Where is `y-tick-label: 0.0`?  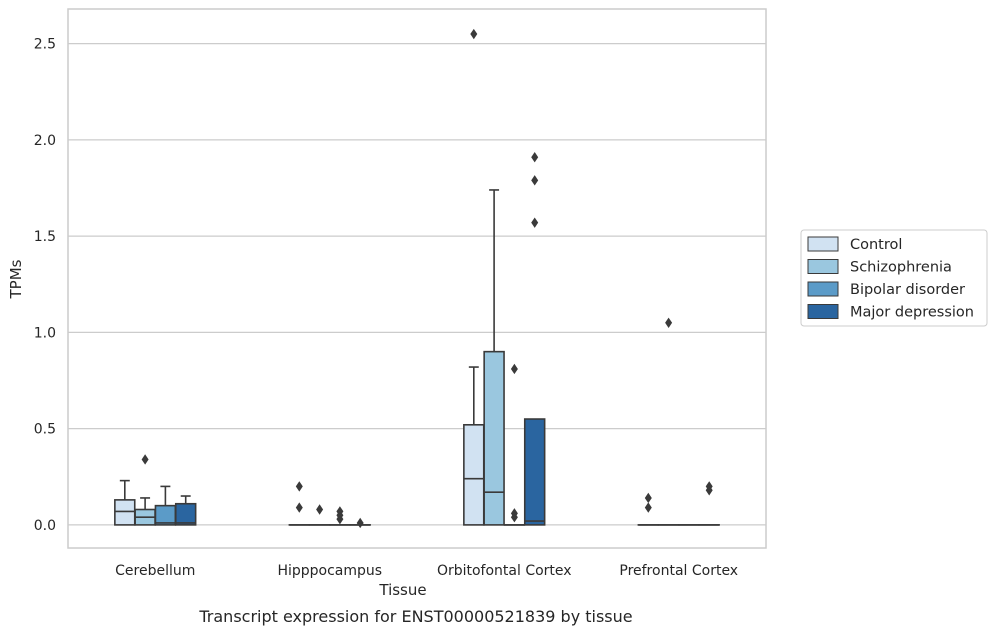 y-tick-label: 0.0 is located at coordinates (45, 526).